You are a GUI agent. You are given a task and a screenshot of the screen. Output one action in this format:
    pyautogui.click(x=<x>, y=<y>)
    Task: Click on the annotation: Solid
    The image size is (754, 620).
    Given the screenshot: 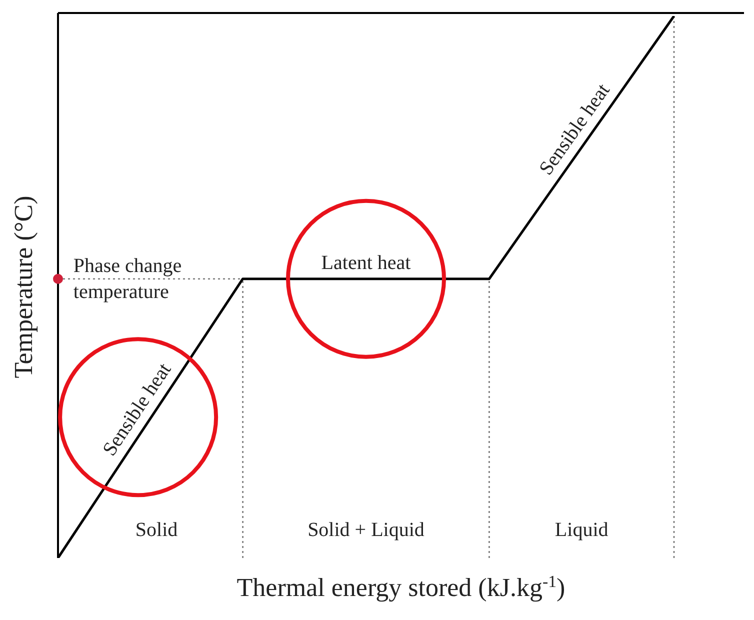 What is the action you would take?
    pyautogui.click(x=156, y=529)
    